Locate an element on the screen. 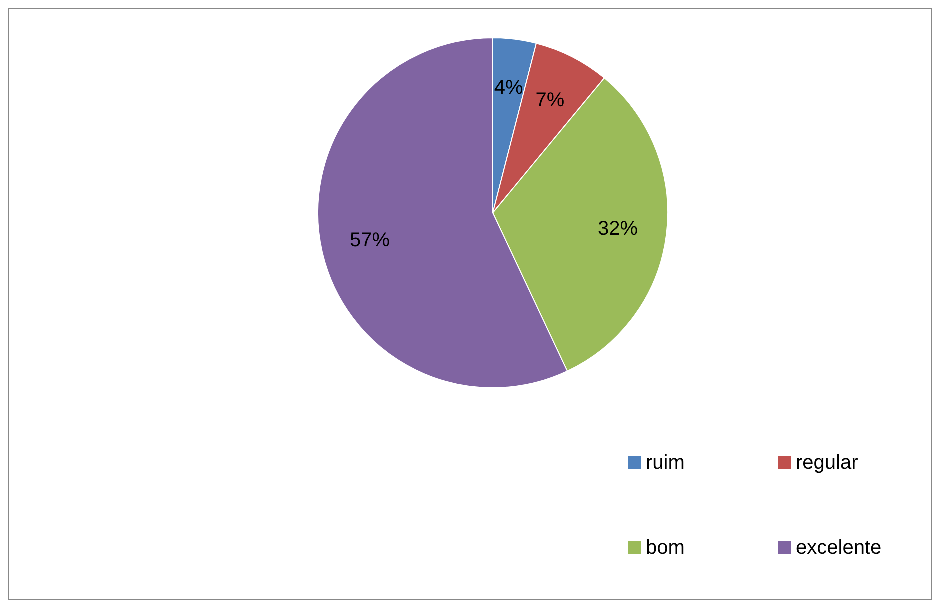 The width and height of the screenshot is (940, 608). legend-label: regular is located at coordinates (827, 463).